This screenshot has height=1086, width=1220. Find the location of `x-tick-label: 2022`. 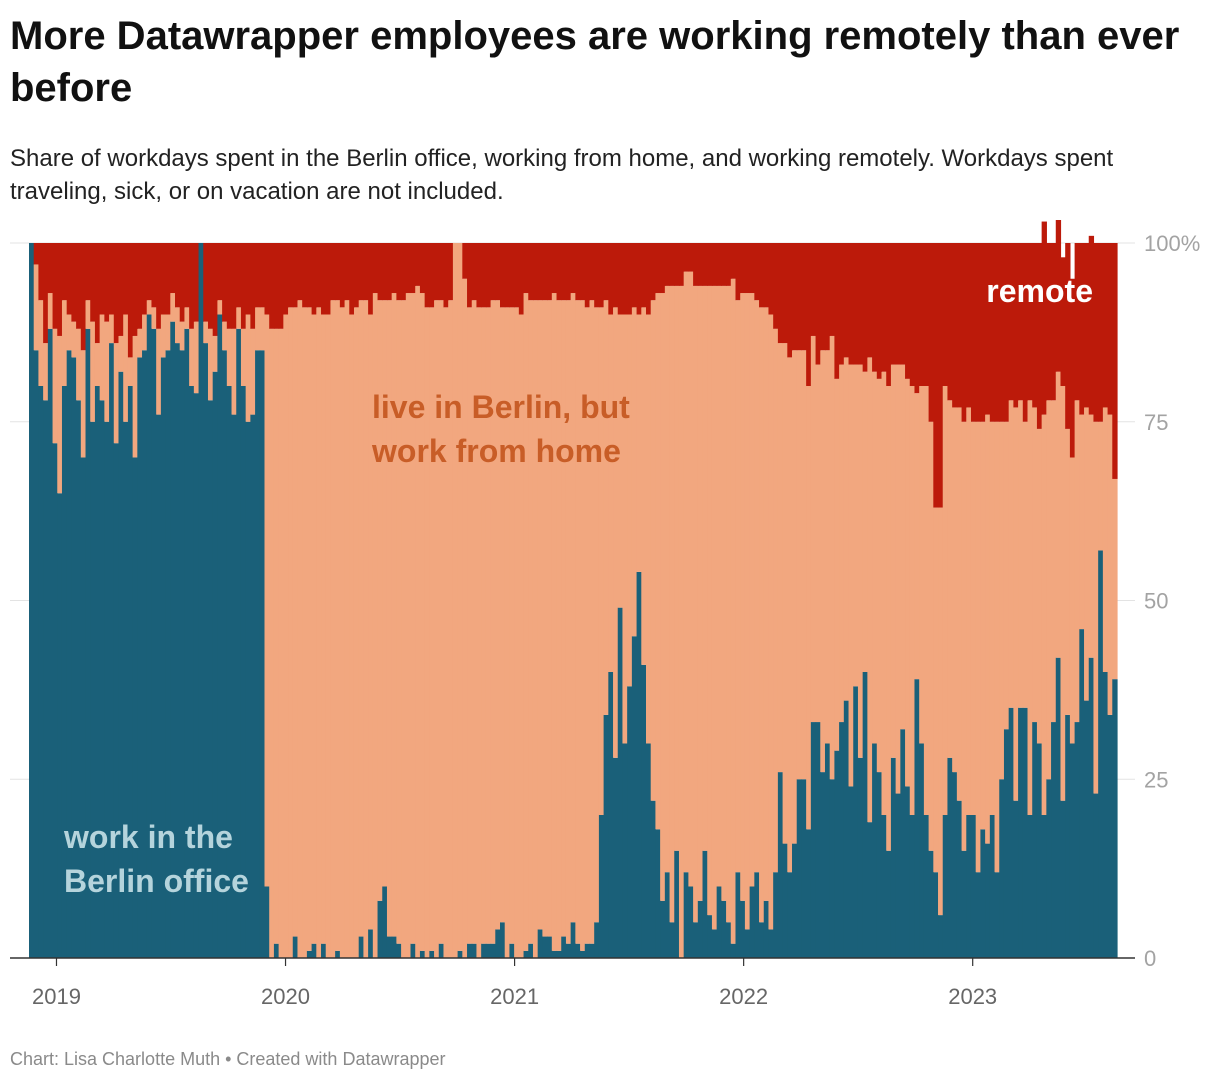

x-tick-label: 2022 is located at coordinates (743, 996).